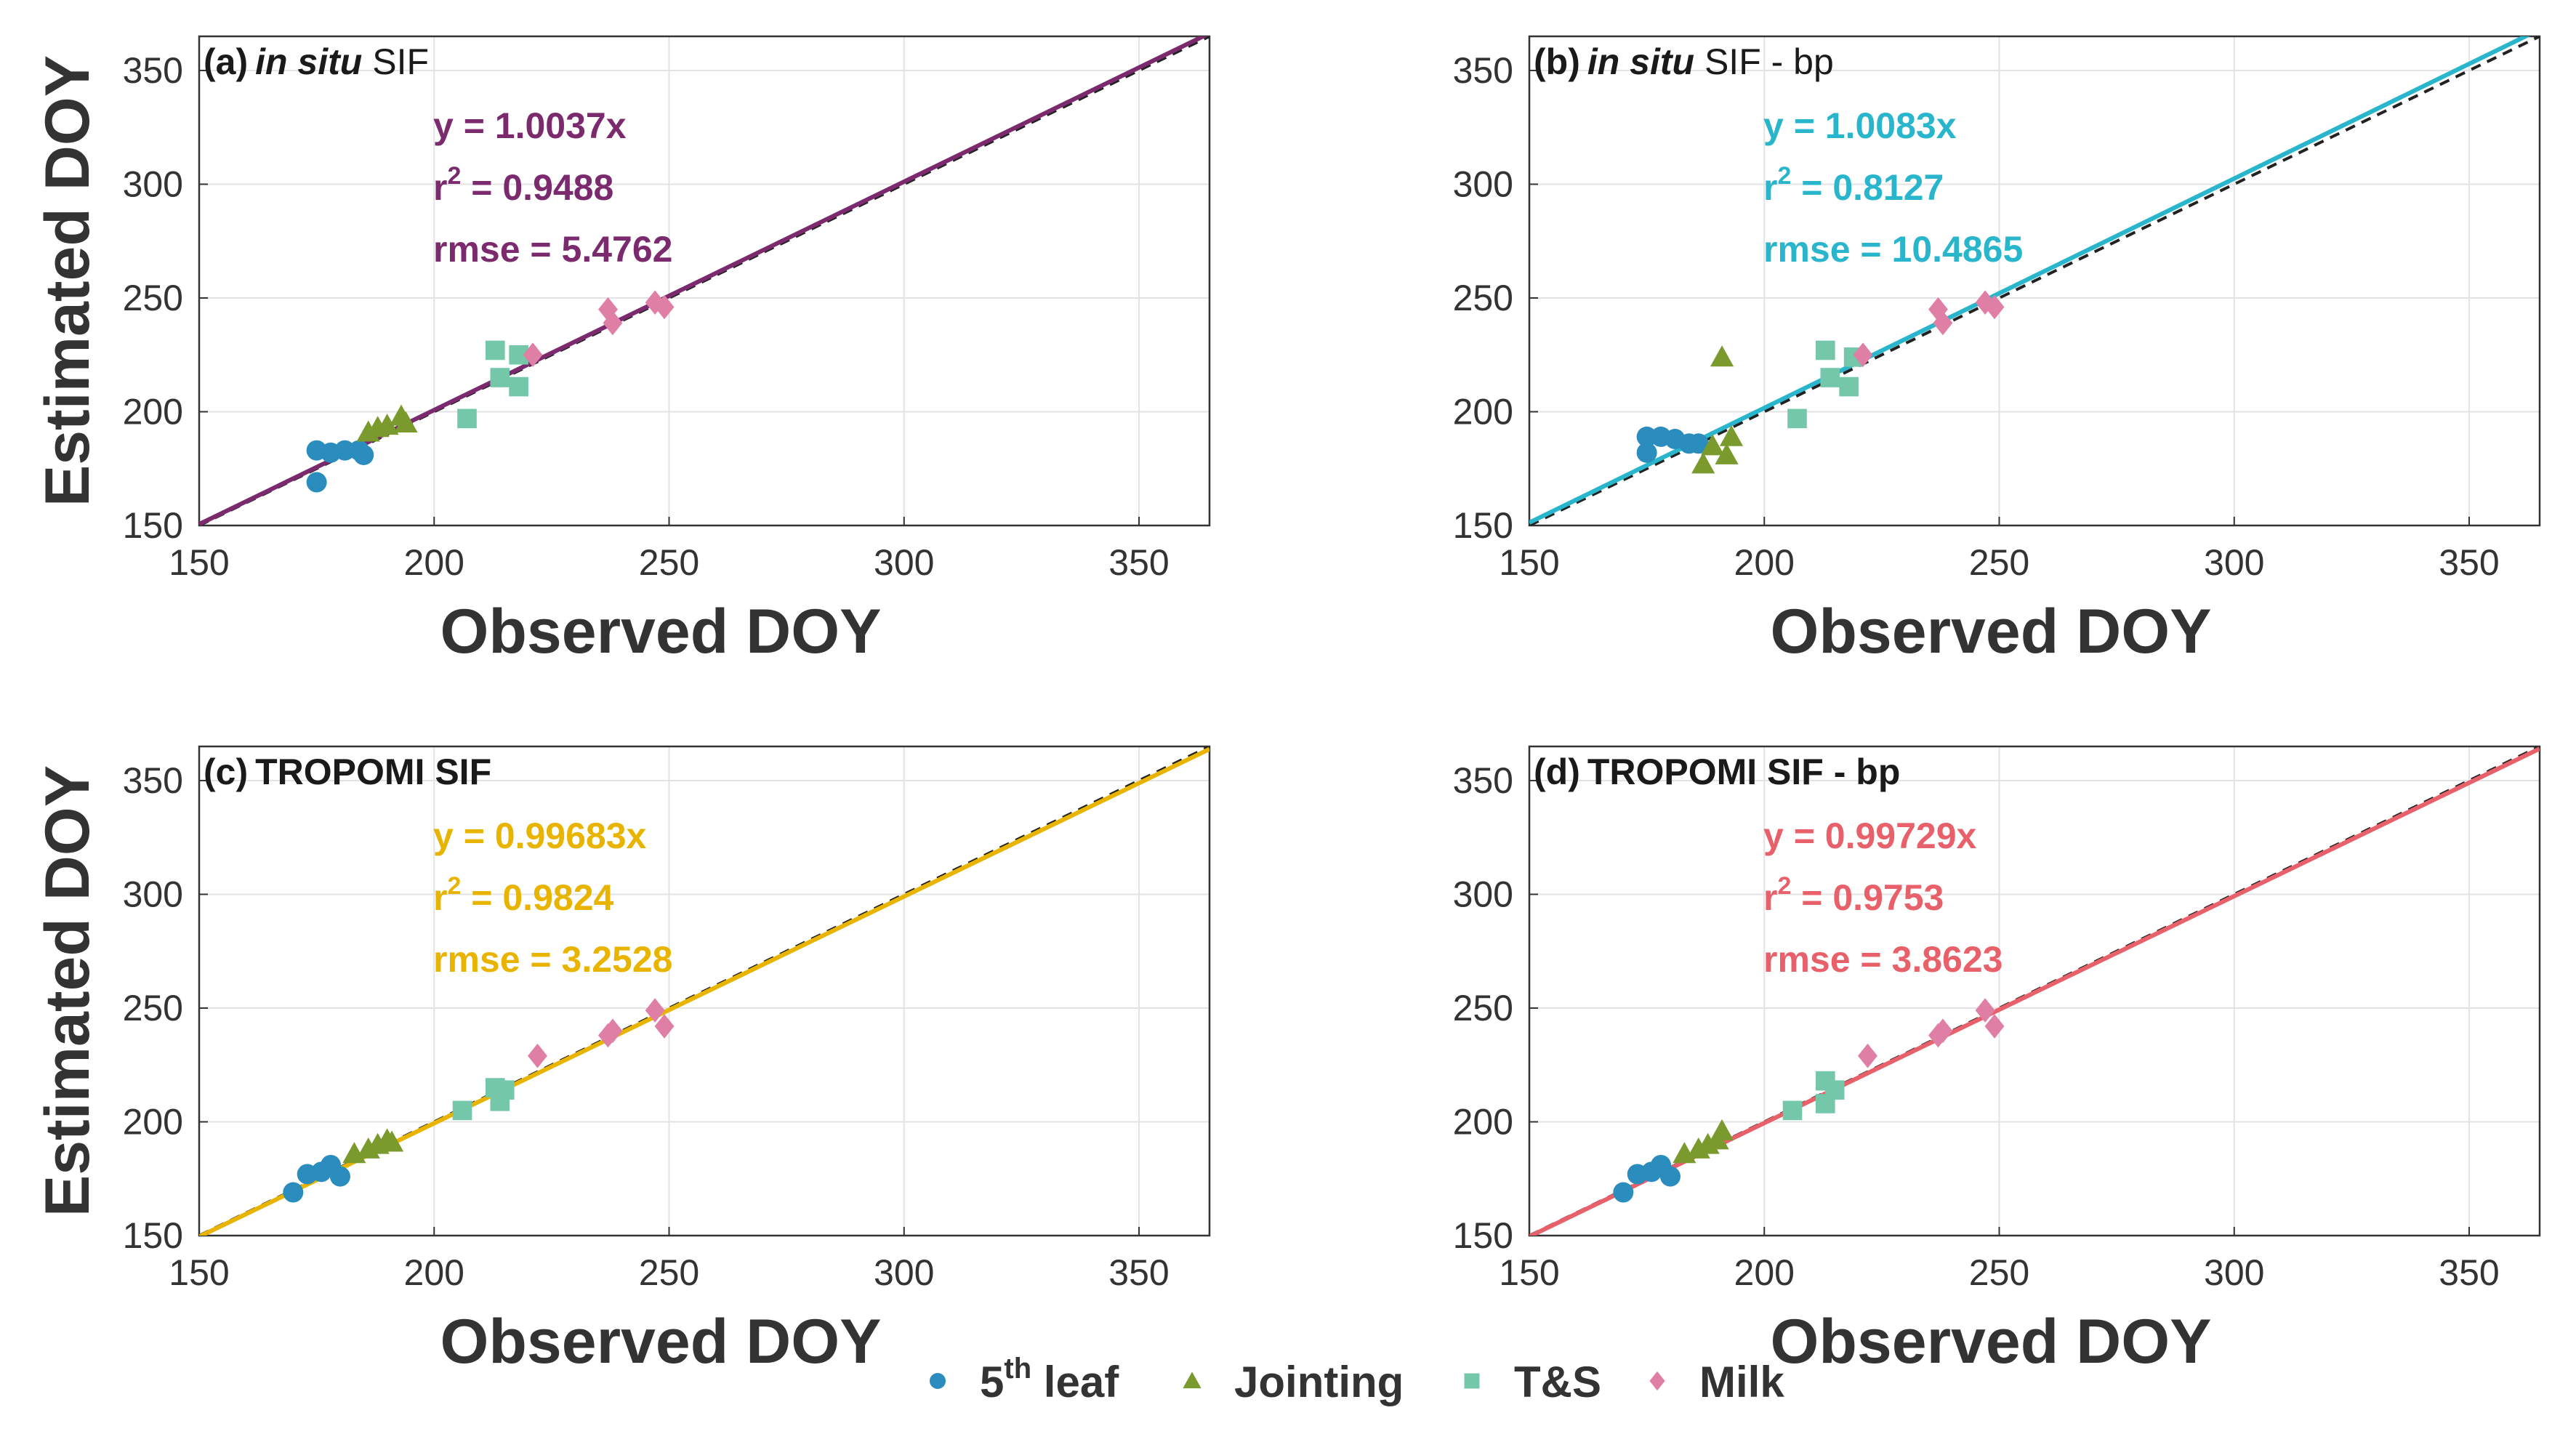  What do you see at coordinates (67, 281) in the screenshot?
I see `y-axis-label: Estimated DOY` at bounding box center [67, 281].